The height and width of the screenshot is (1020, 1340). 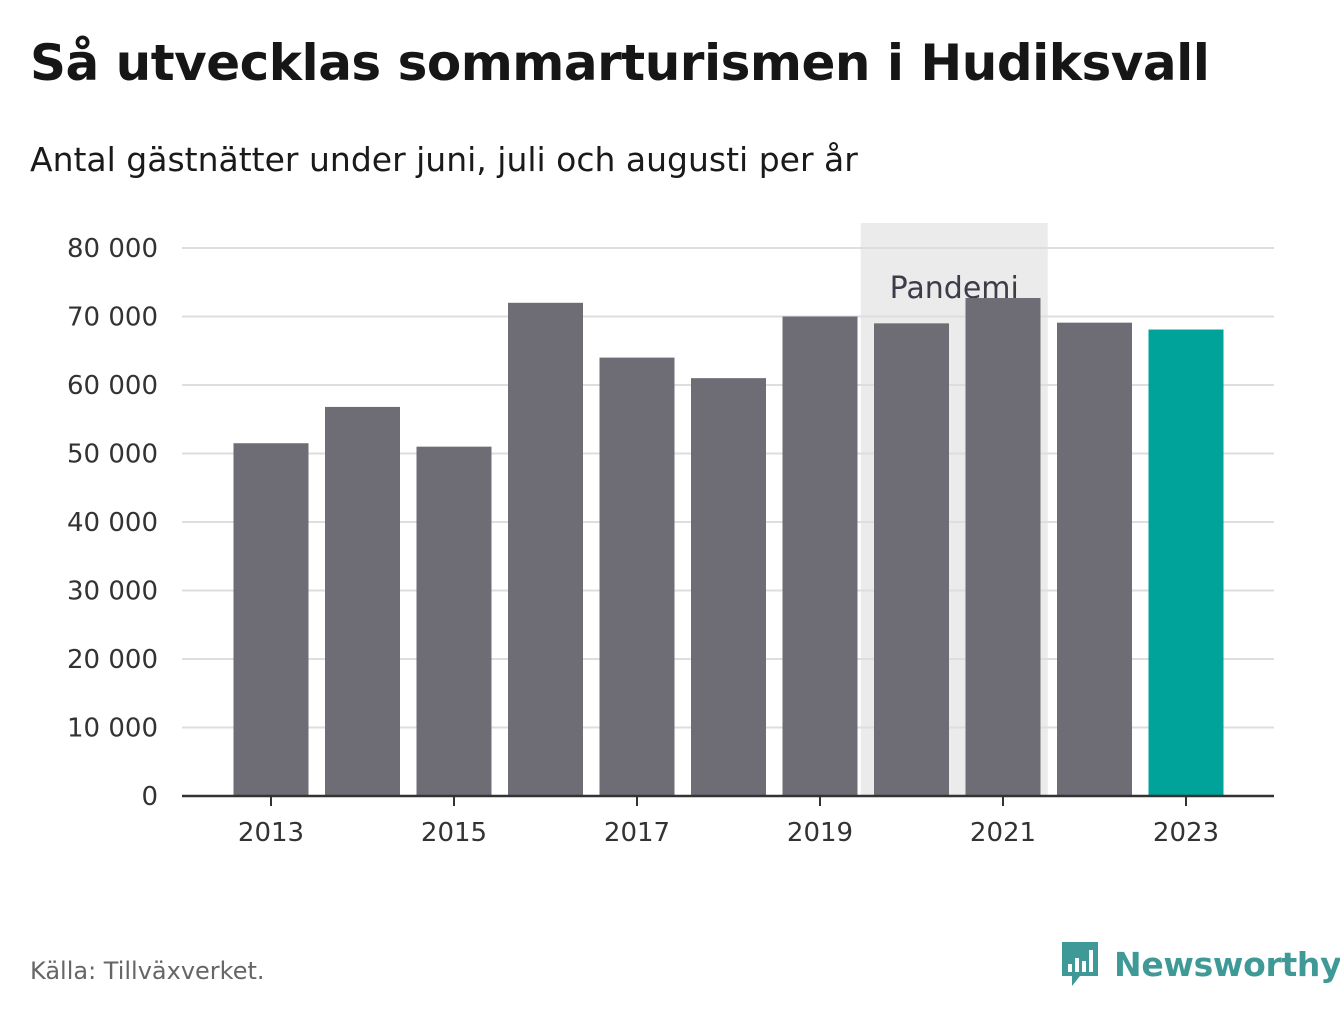 I want to click on bar-2022, so click(x=1094, y=559).